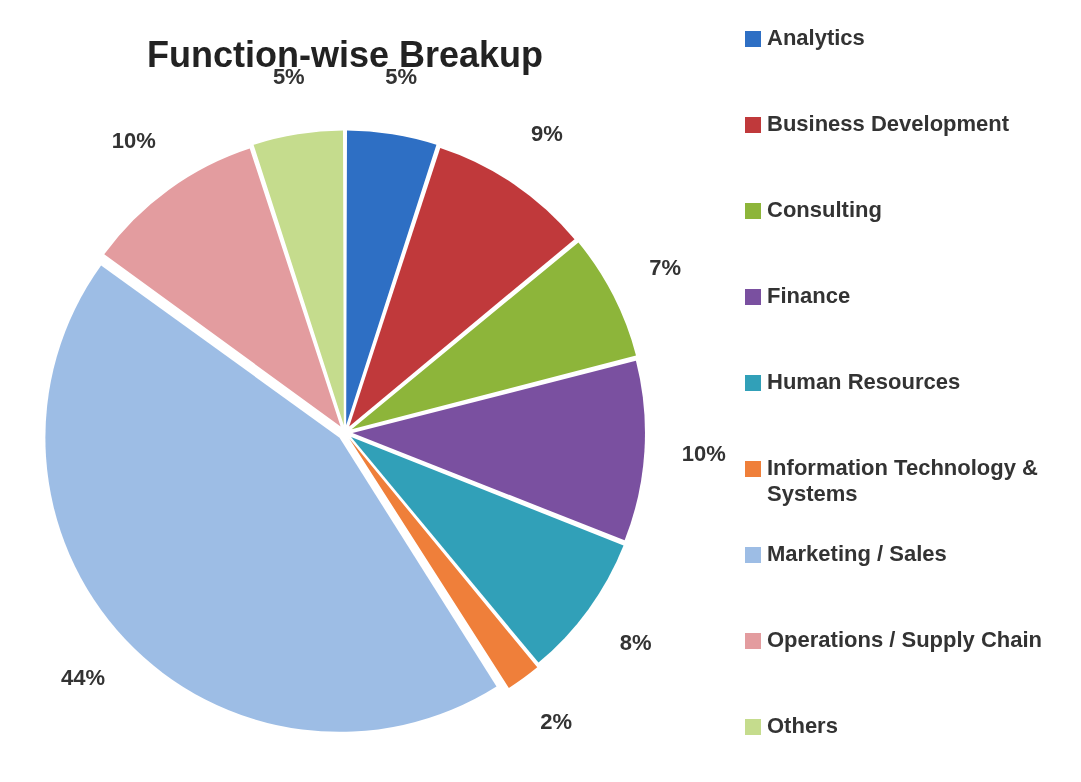 Image resolution: width=1081 pixels, height=782 pixels. Describe the element at coordinates (824, 210) in the screenshot. I see `legend-label: Consulting` at that location.